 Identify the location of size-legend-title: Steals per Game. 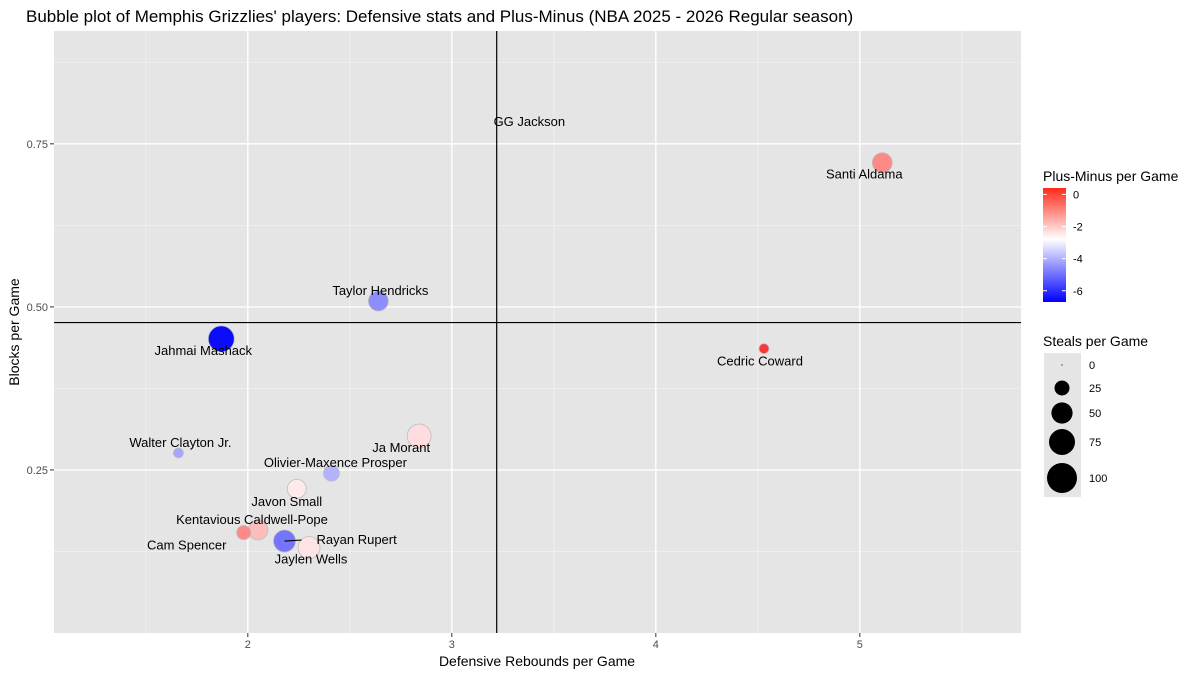
(1095, 341).